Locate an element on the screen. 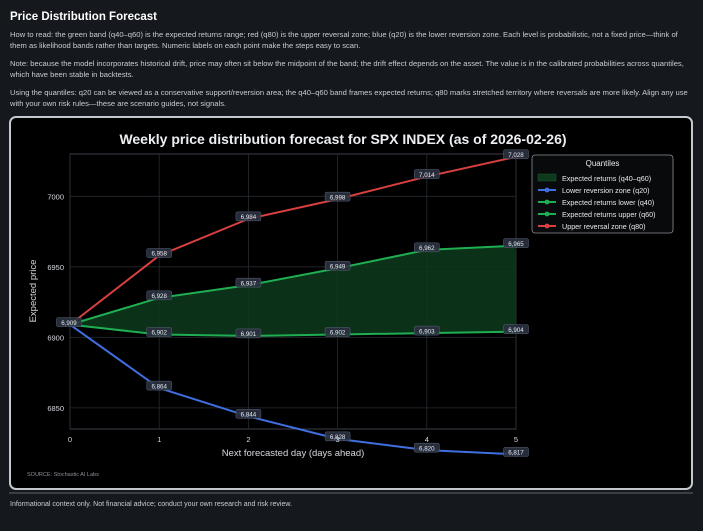 The image size is (703, 531). data-label: 6,904 is located at coordinates (516, 330).